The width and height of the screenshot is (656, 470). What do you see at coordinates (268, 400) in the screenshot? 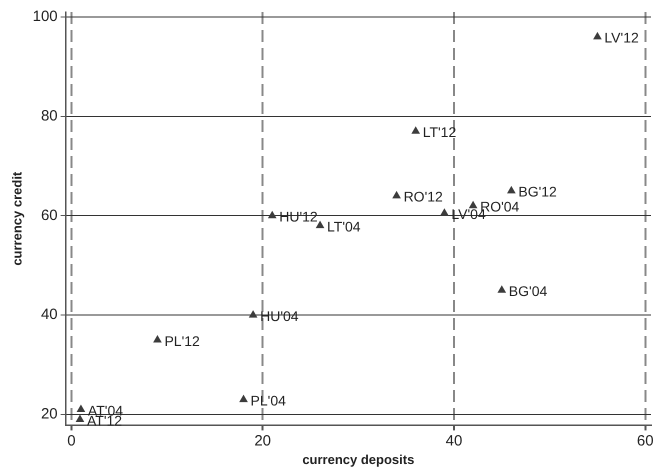
I see `annotation: PL'04` at bounding box center [268, 400].